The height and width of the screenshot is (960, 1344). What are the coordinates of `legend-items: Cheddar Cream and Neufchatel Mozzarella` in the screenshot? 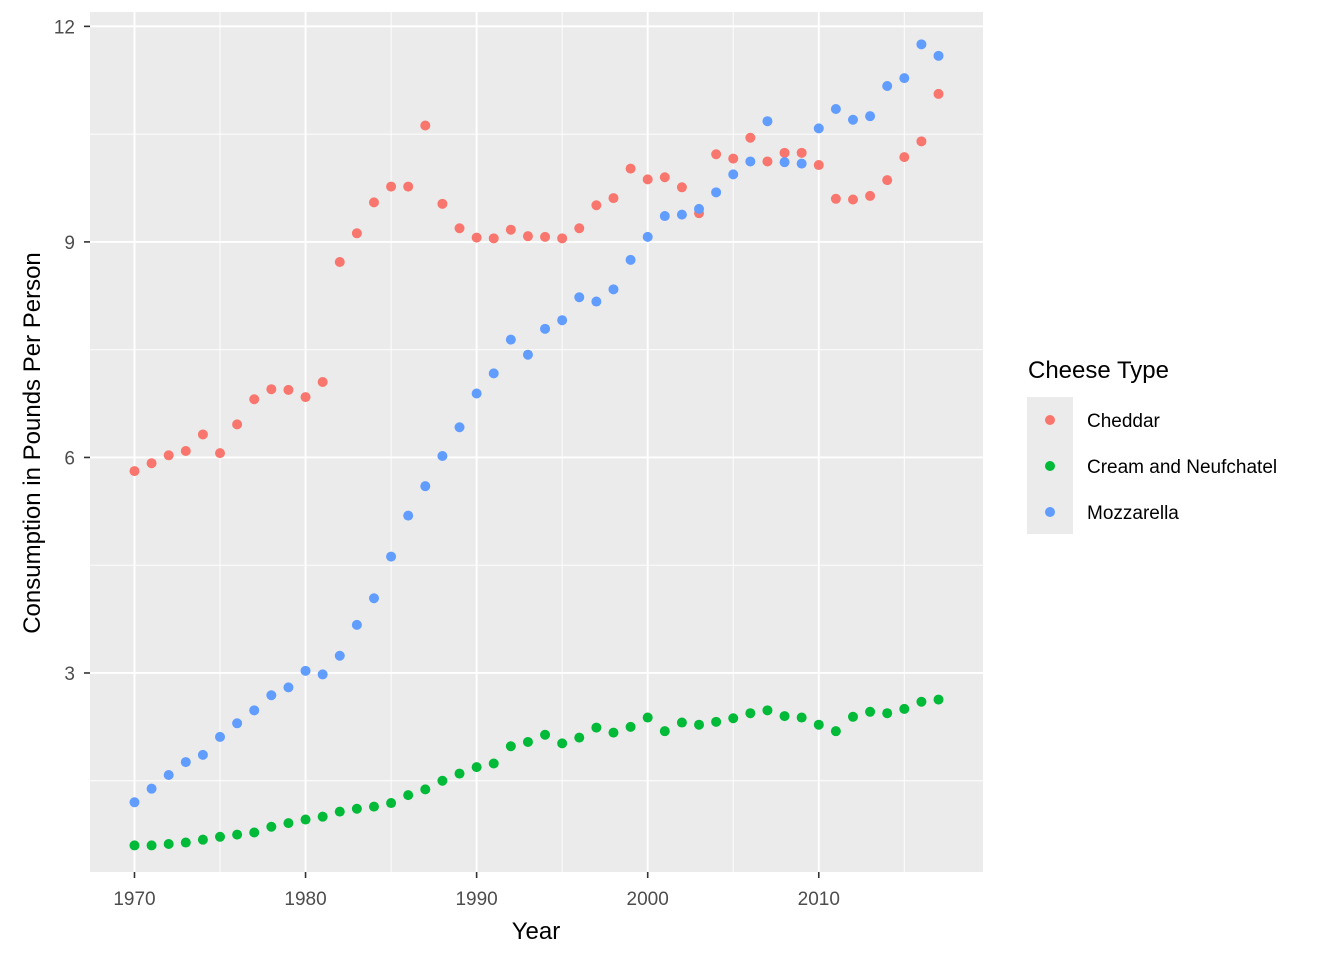 It's located at (1161, 467).